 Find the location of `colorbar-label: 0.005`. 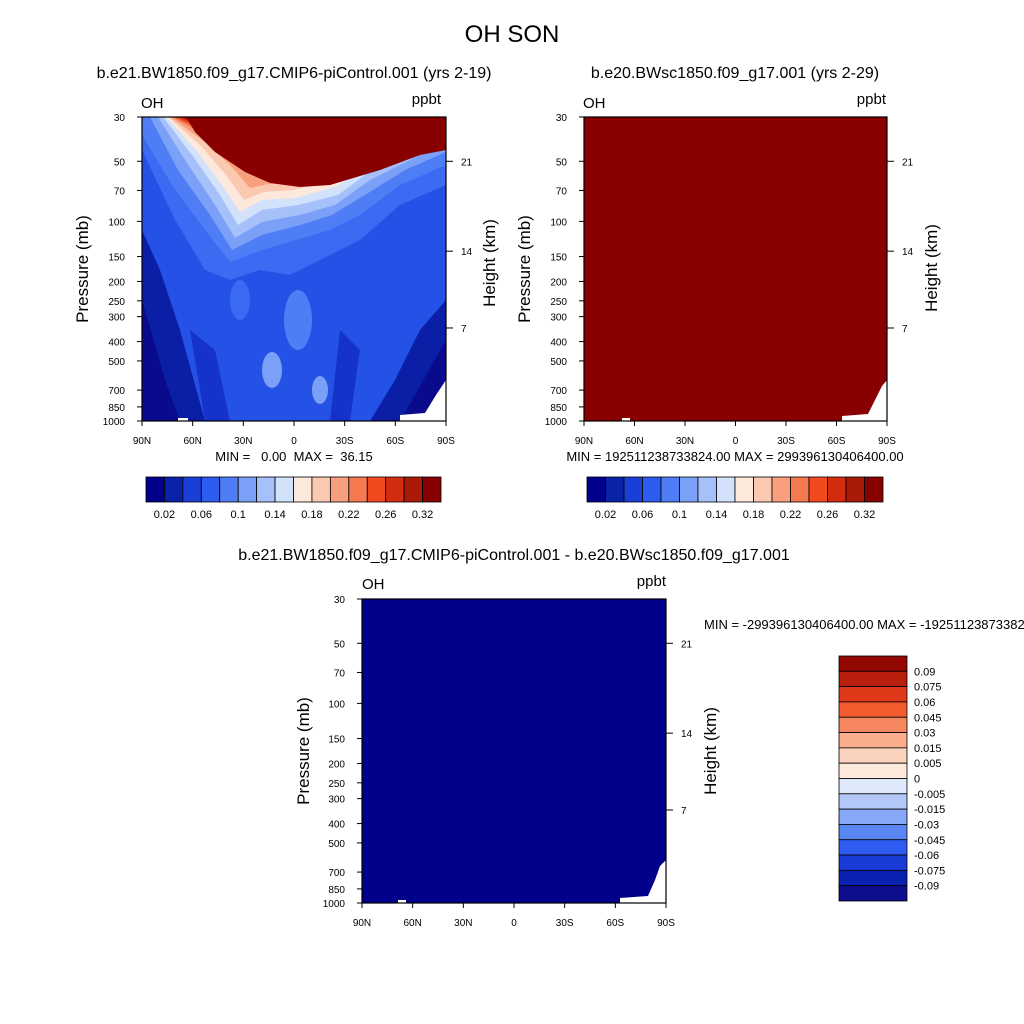

colorbar-label: 0.005 is located at coordinates (928, 764).